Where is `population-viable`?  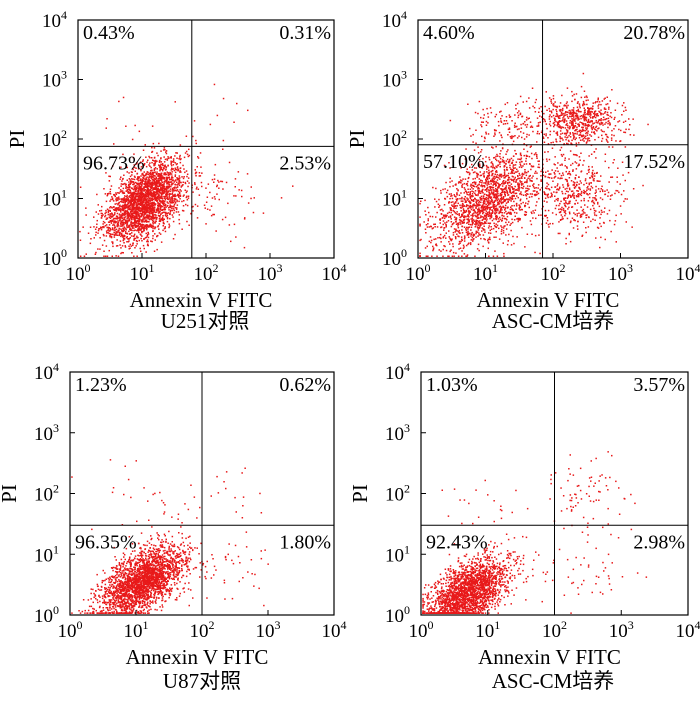
population-viable is located at coordinates (151, 196).